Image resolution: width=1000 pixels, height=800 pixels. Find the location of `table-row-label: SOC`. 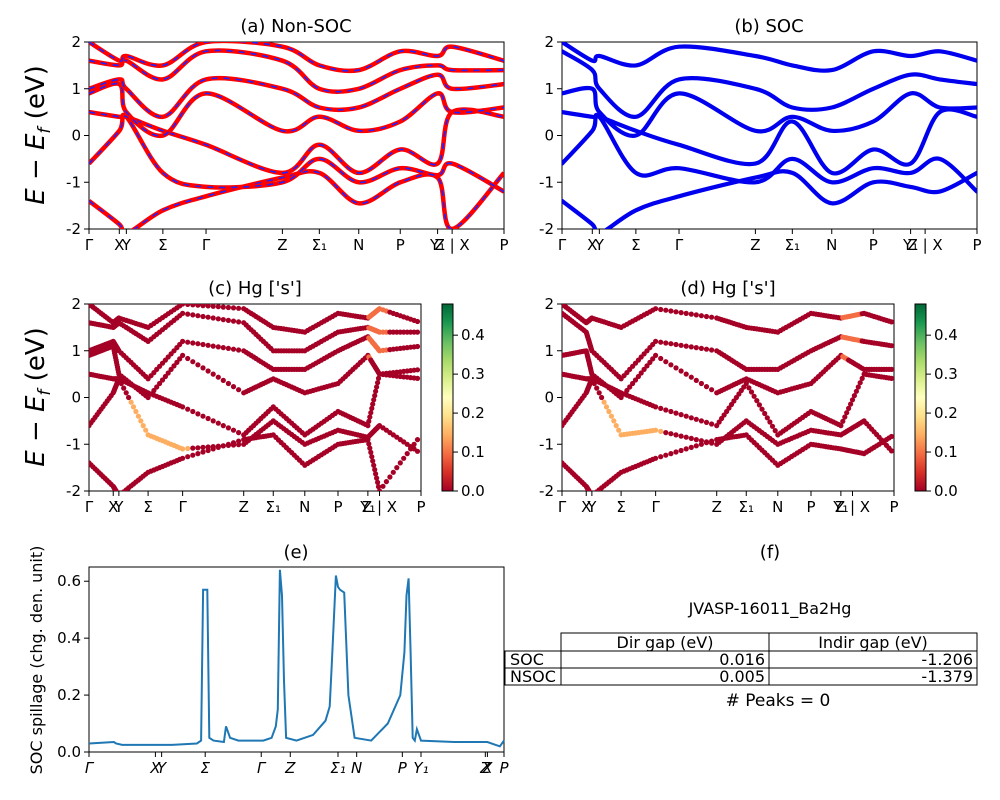

table-row-label: SOC is located at coordinates (527, 659).